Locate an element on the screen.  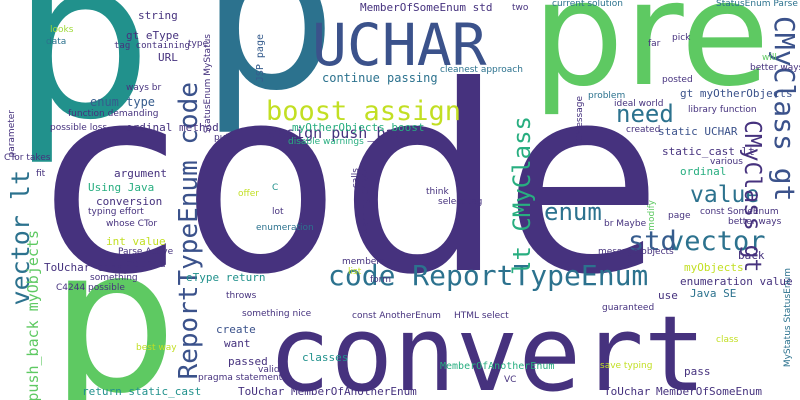
word-gt-myotherobjects: gt myOtherObjects is located at coordinates (736, 93).